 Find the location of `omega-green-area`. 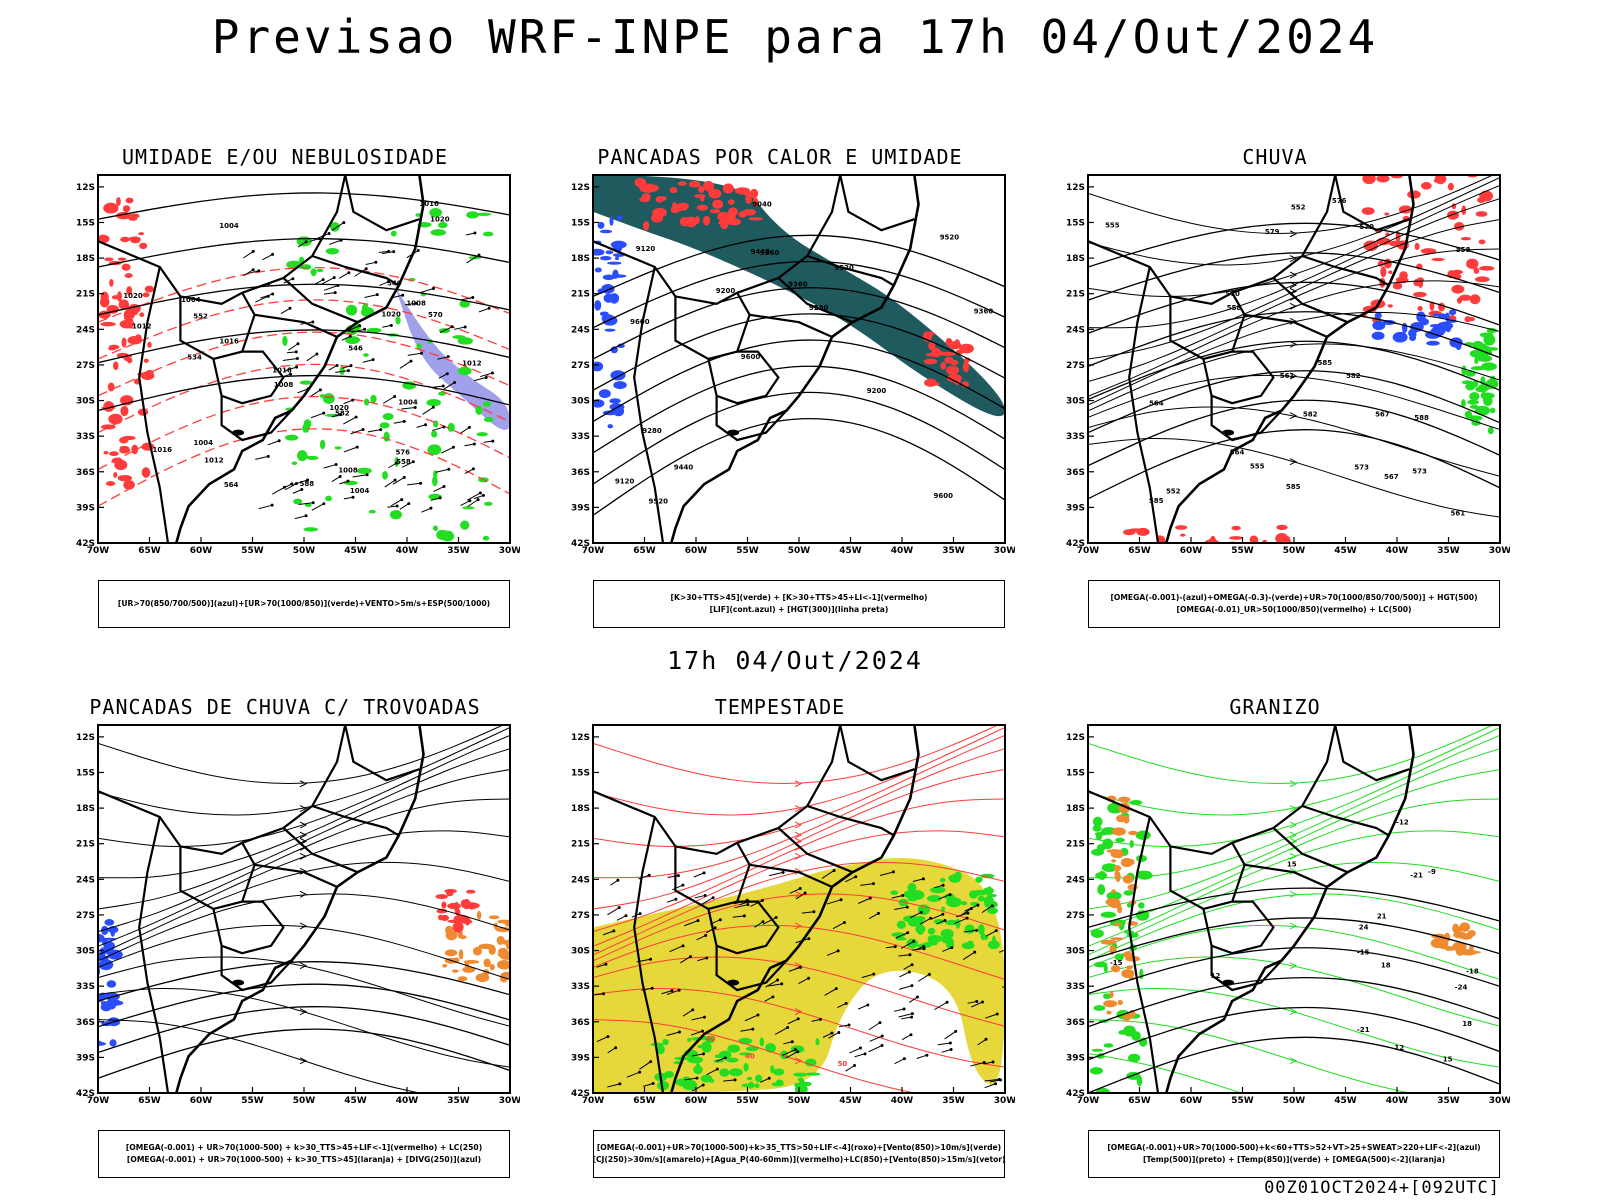

omega-green-area is located at coordinates (1474, 396).